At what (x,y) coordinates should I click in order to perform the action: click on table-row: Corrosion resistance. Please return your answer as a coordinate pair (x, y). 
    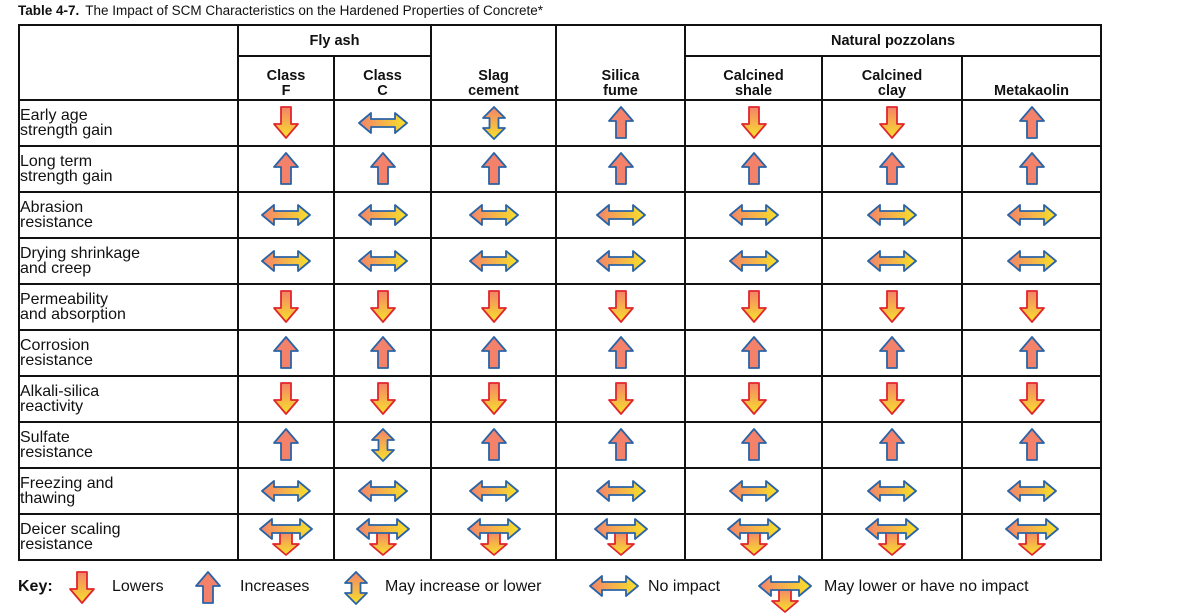
    Looking at the image, I should click on (560, 353).